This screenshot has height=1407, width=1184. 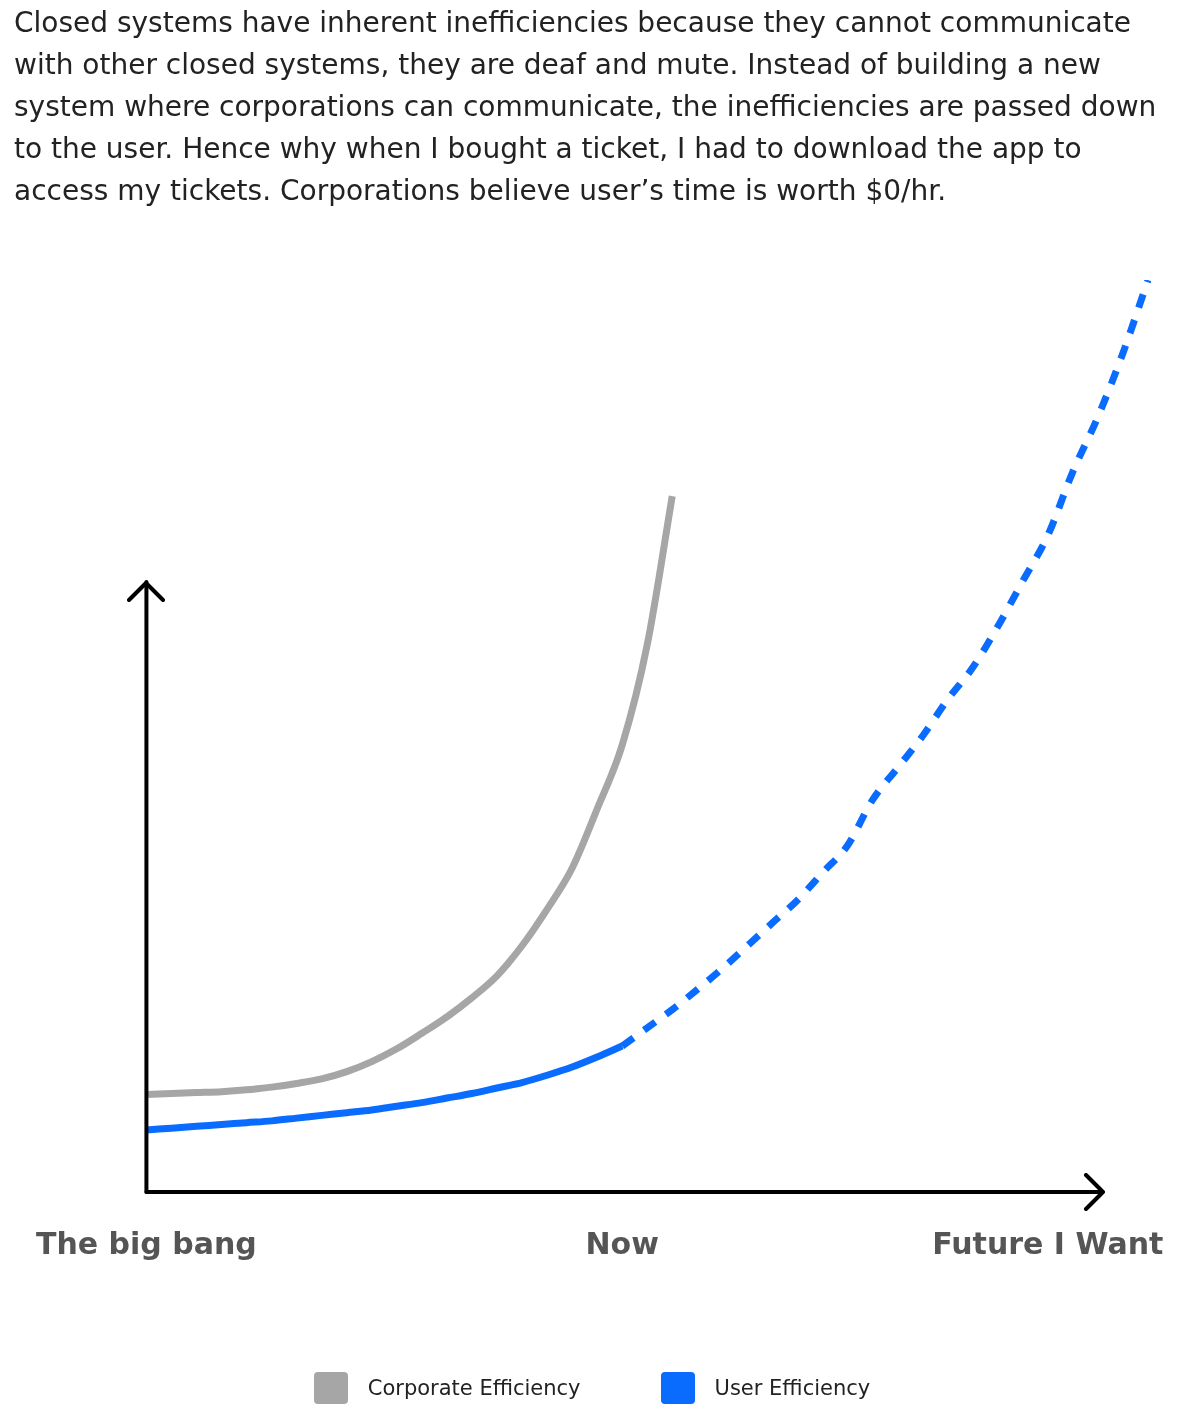 What do you see at coordinates (1048, 1243) in the screenshot?
I see `x-tick-label: Future I Want` at bounding box center [1048, 1243].